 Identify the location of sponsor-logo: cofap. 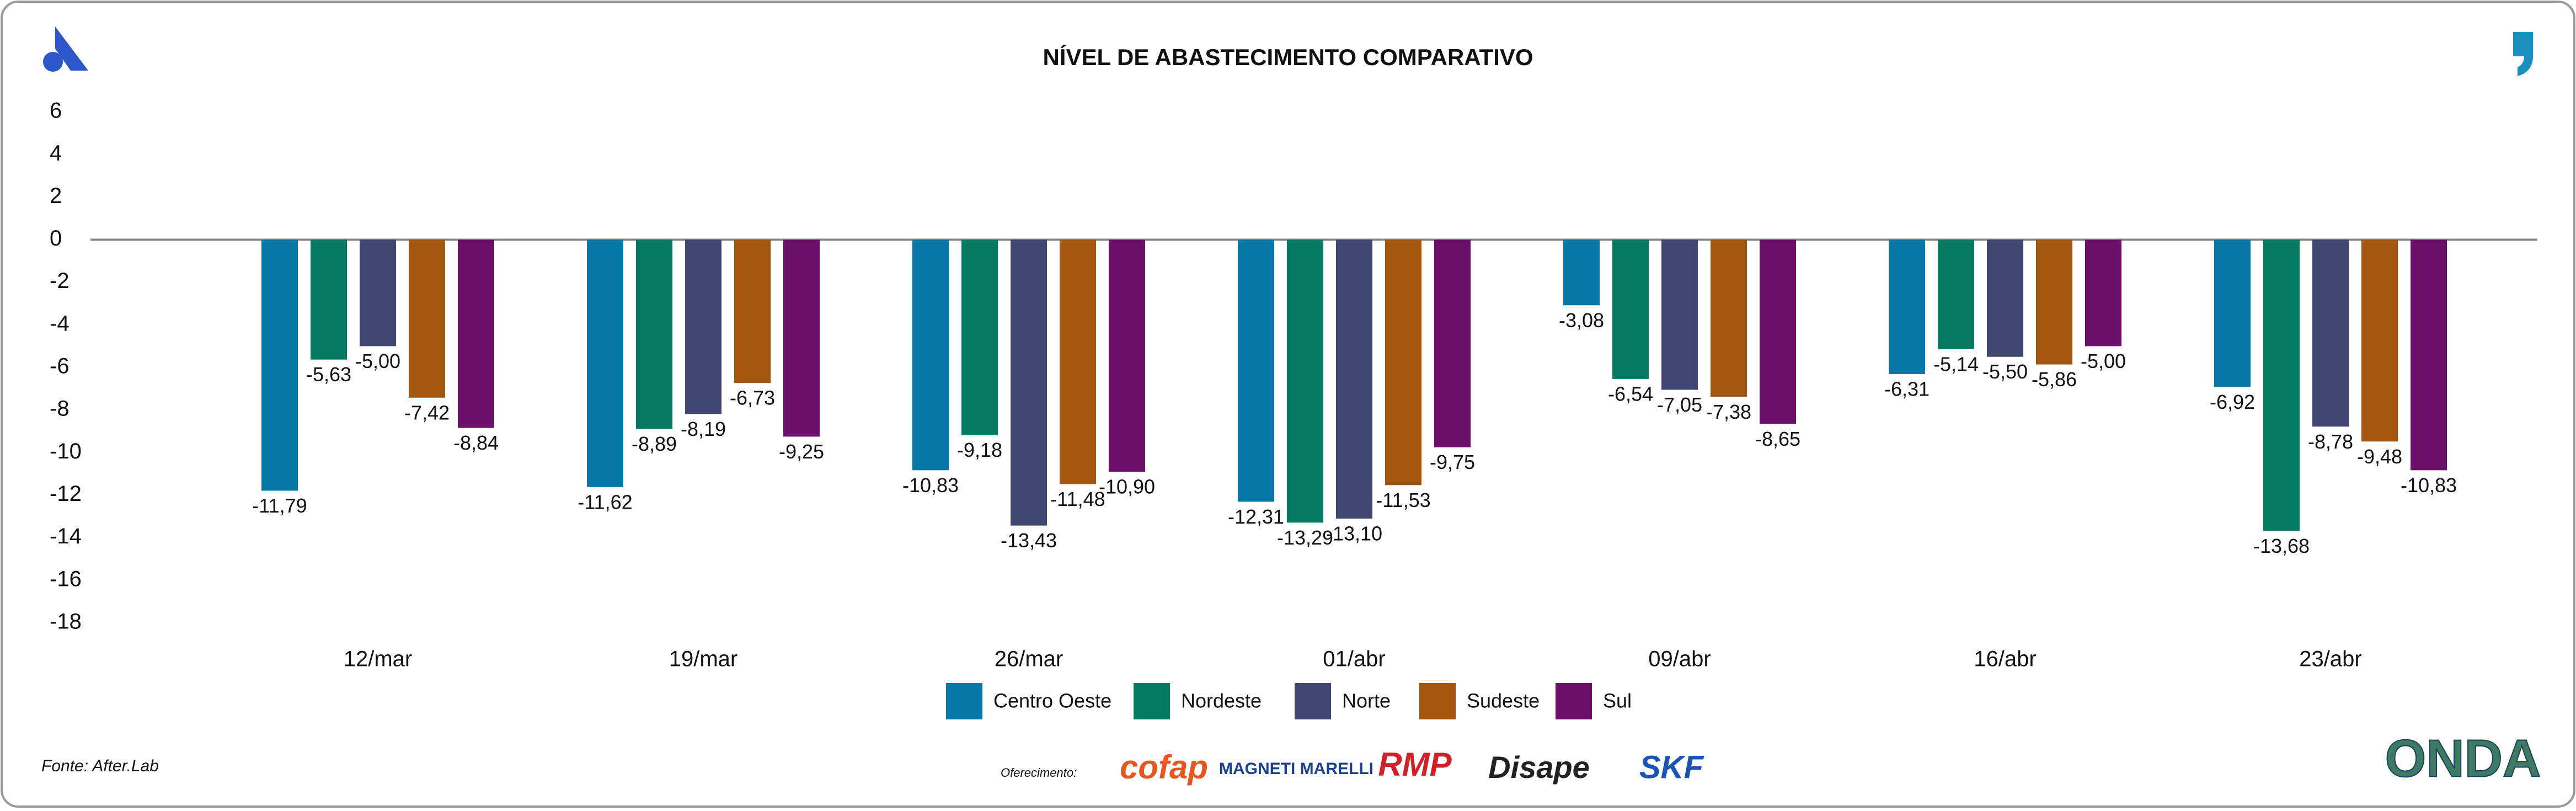
(1164, 767).